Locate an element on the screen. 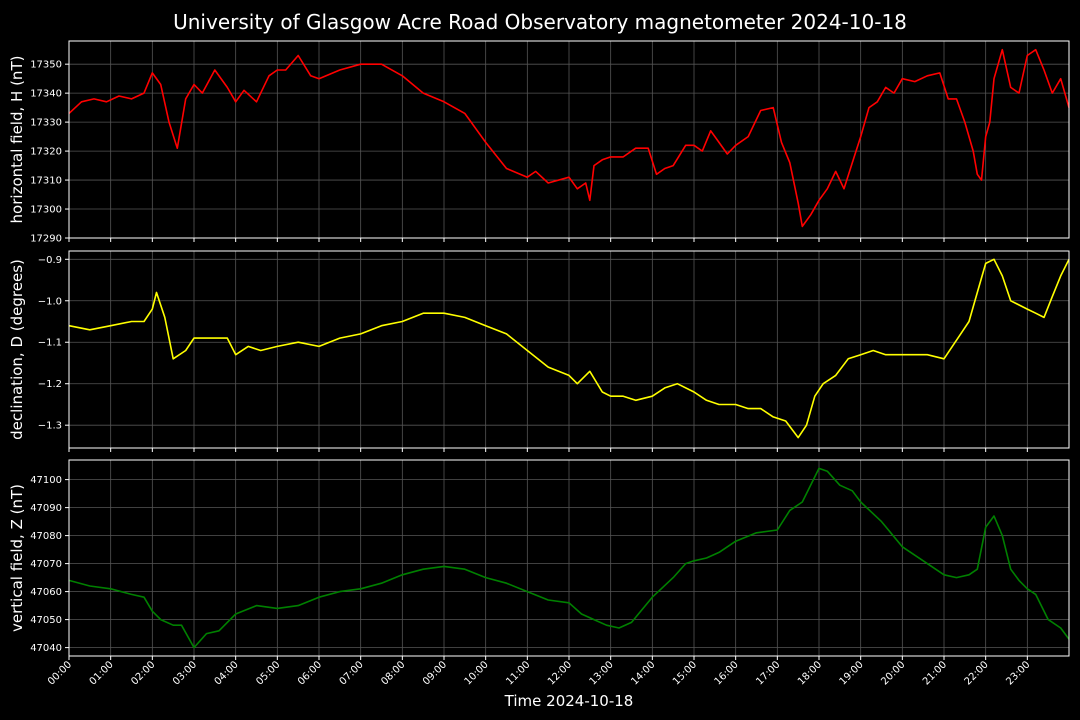  d-y-tick-label: −1.1 is located at coordinates (50, 343).